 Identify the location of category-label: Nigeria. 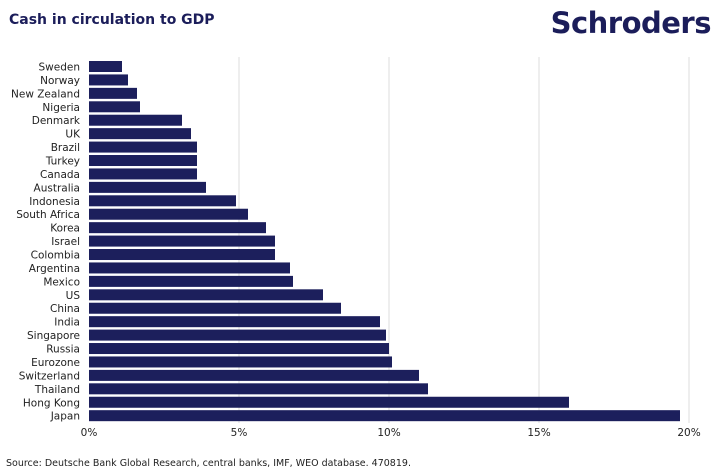
(61, 108).